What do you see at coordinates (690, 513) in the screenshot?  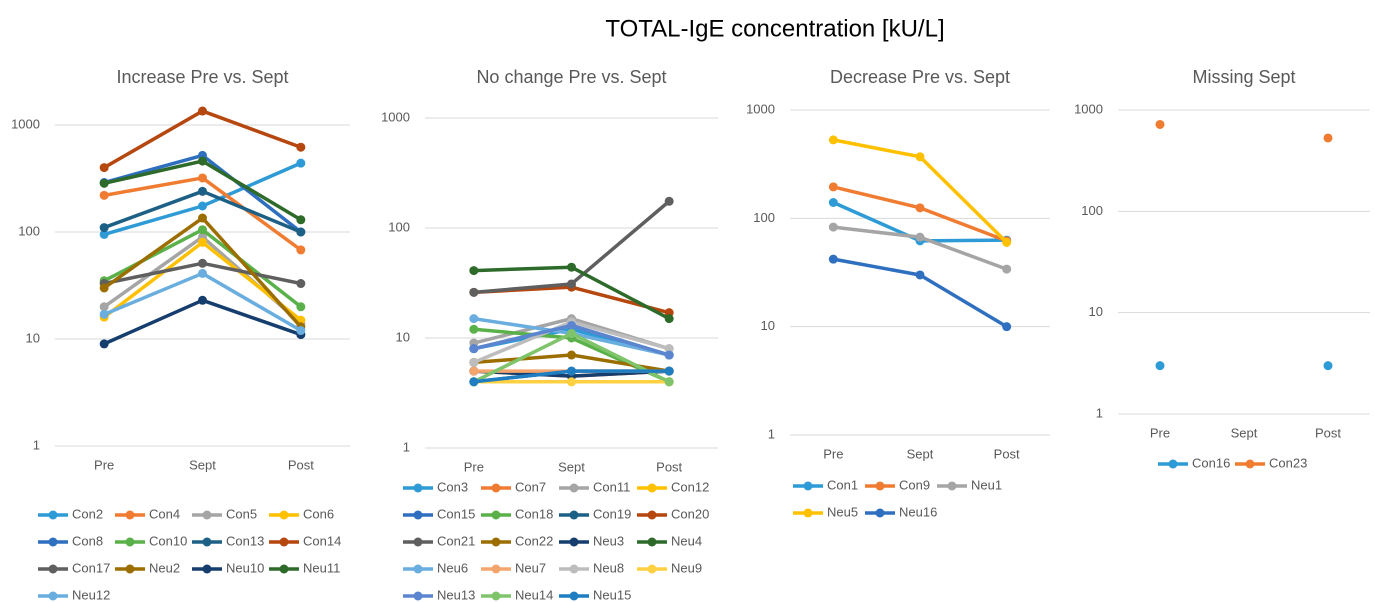 I see `legend-label: Con20` at bounding box center [690, 513].